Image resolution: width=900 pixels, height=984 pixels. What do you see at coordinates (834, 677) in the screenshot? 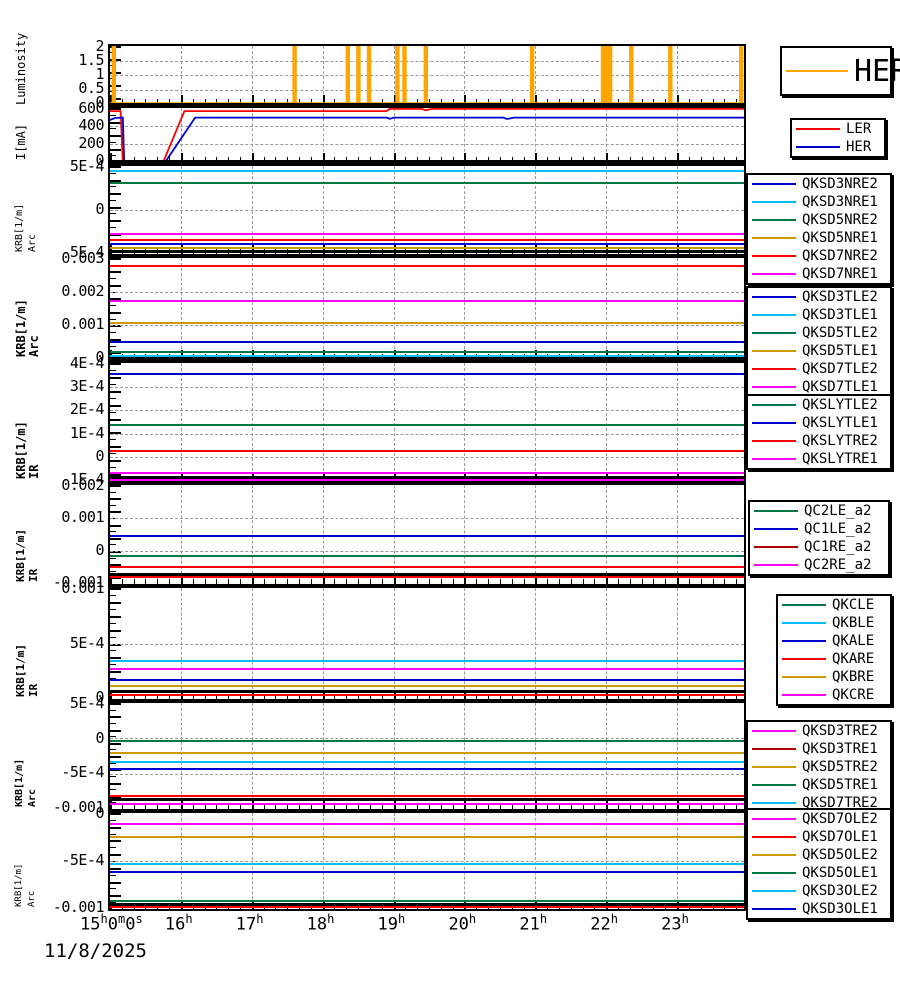
I see `legend-entry: QKBRE` at bounding box center [834, 677].